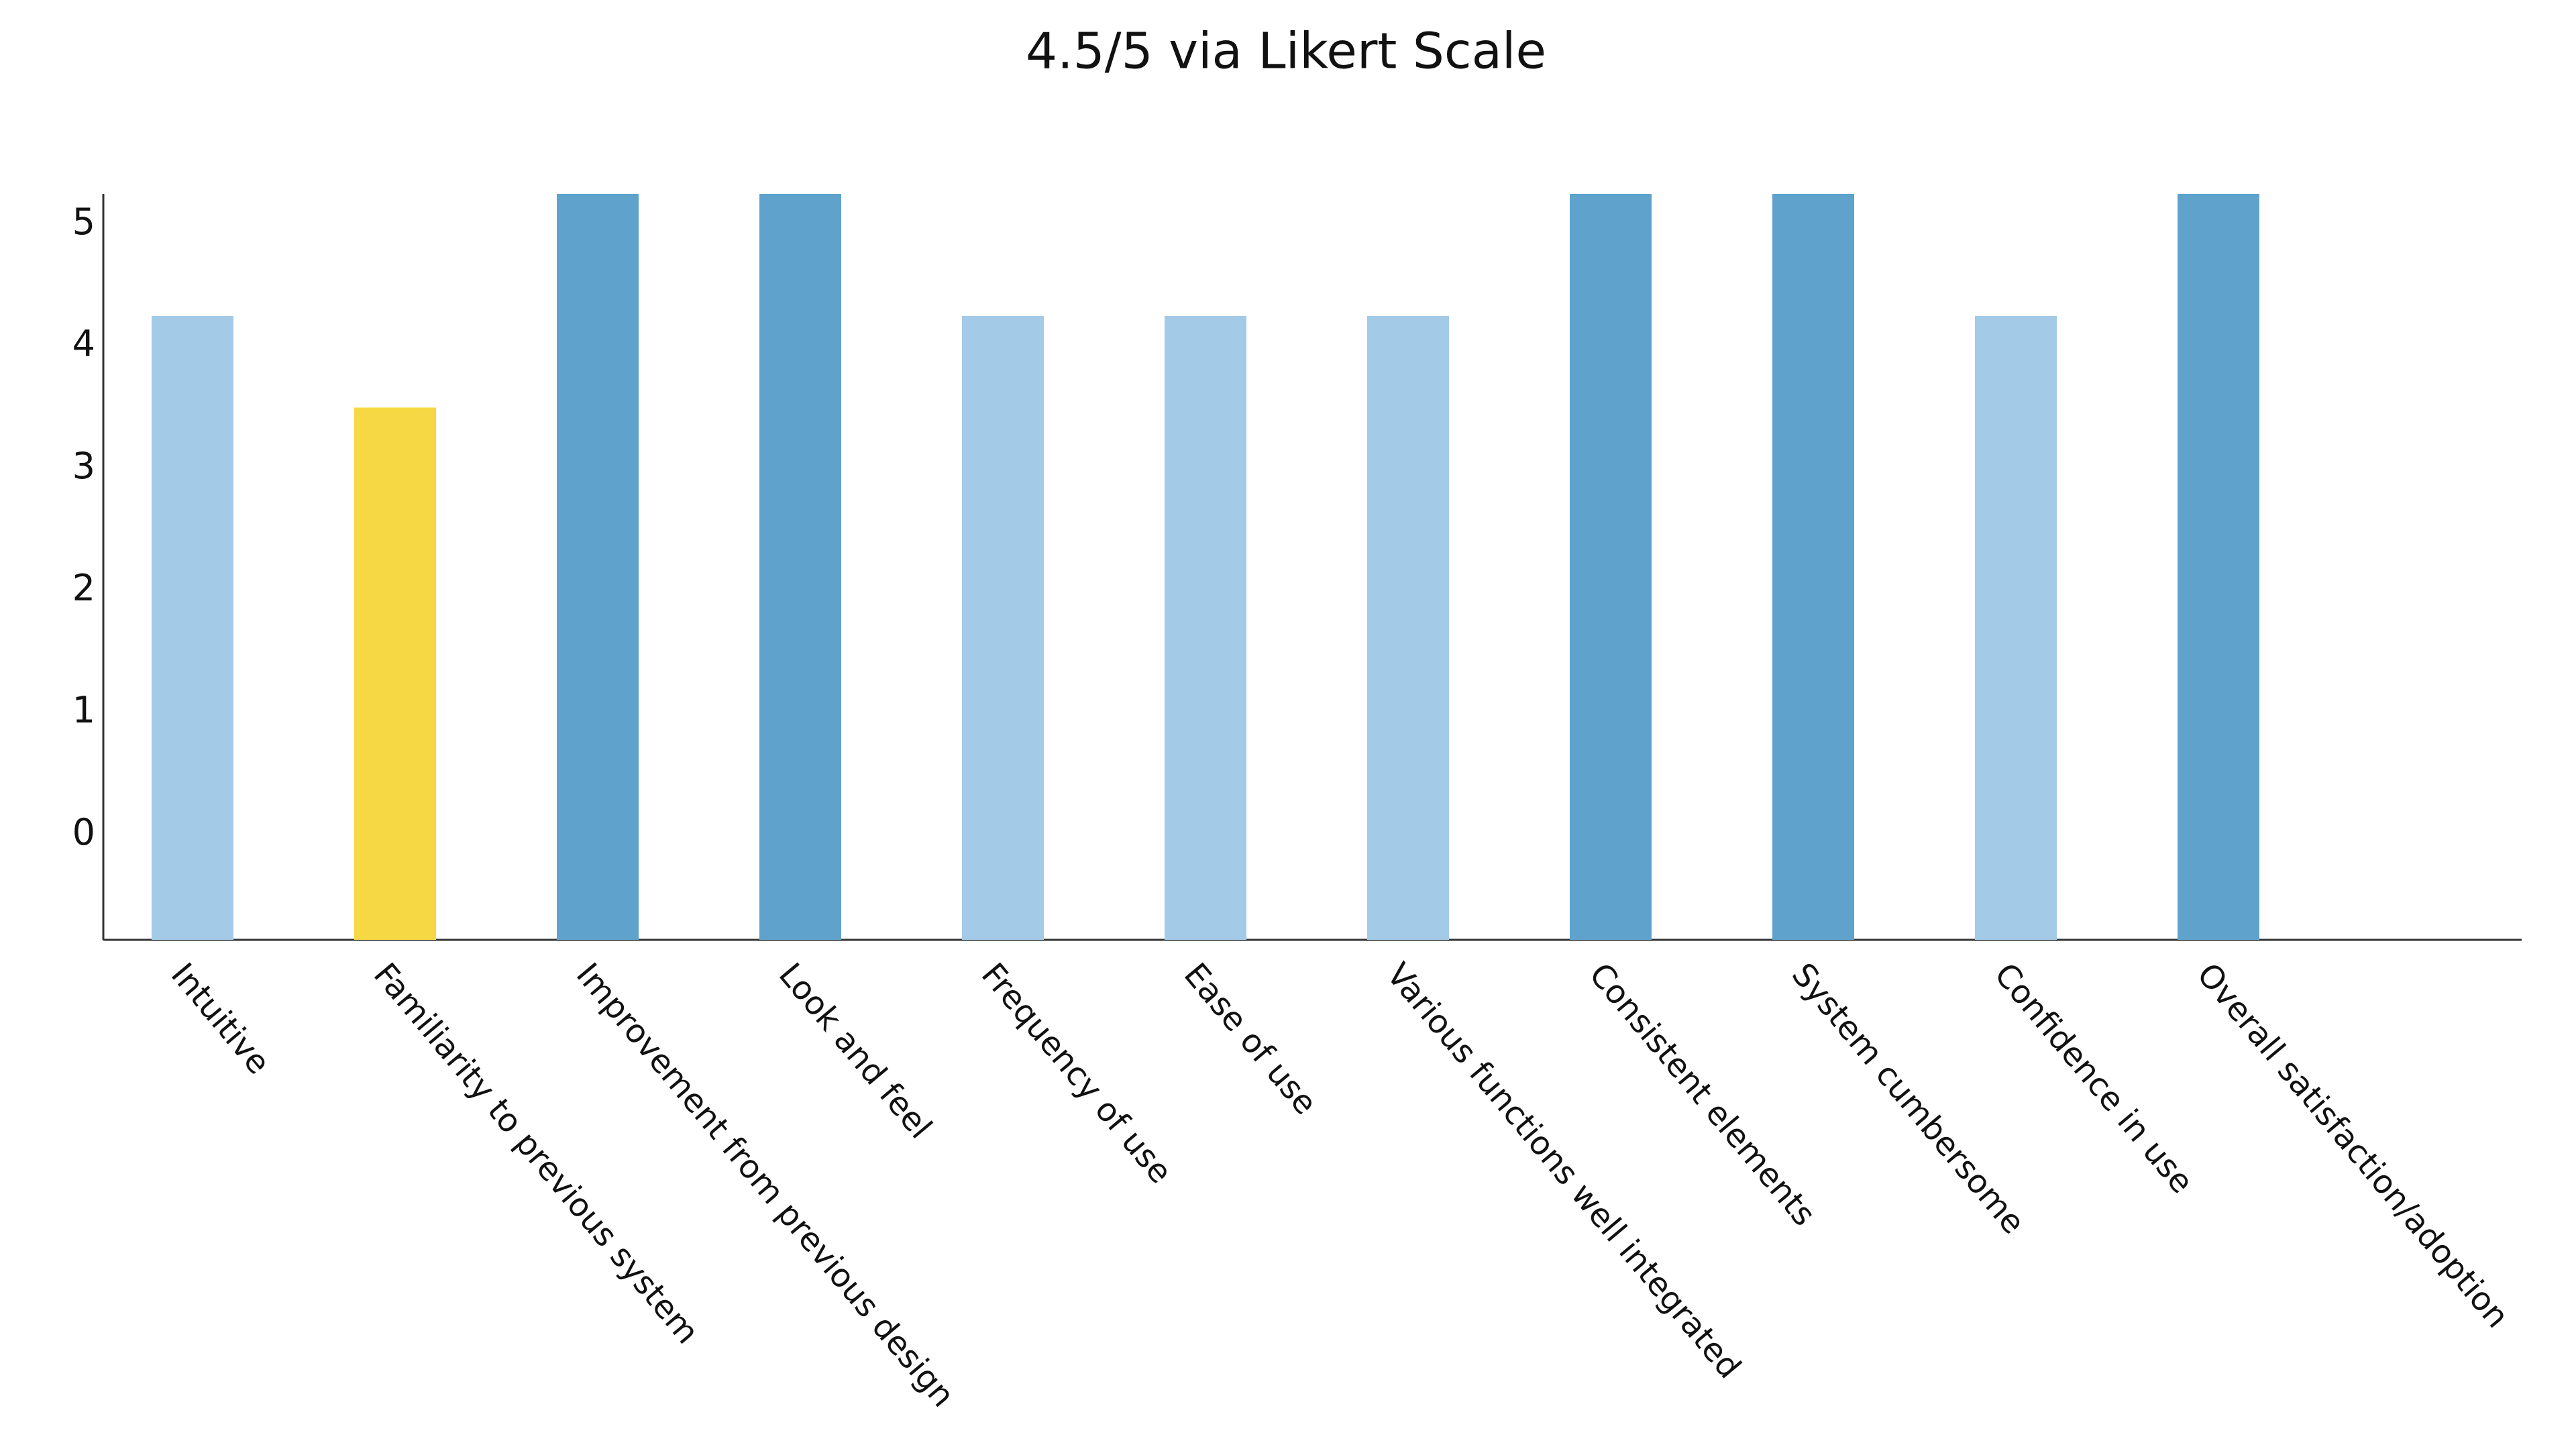 Image resolution: width=2576 pixels, height=1449 pixels. Describe the element at coordinates (1076, 1073) in the screenshot. I see `x-tick-label: Frequency of use` at that location.